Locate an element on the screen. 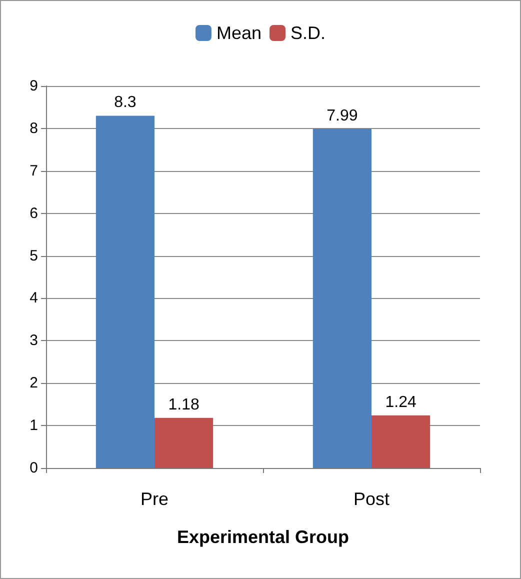 The image size is (521, 579). x-tick-label: Pre is located at coordinates (154, 499).